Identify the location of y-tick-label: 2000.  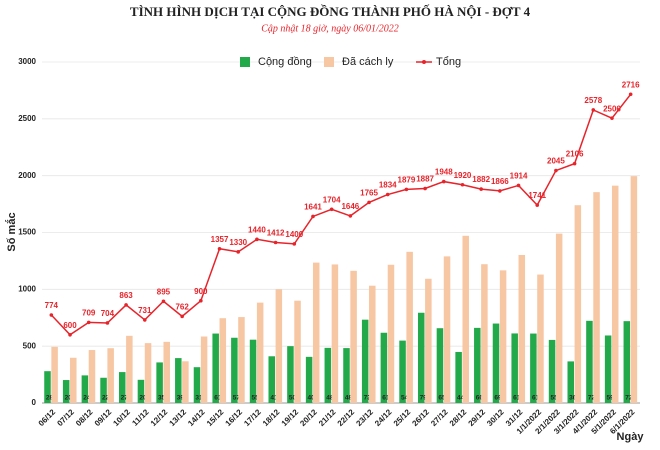
(27, 175).